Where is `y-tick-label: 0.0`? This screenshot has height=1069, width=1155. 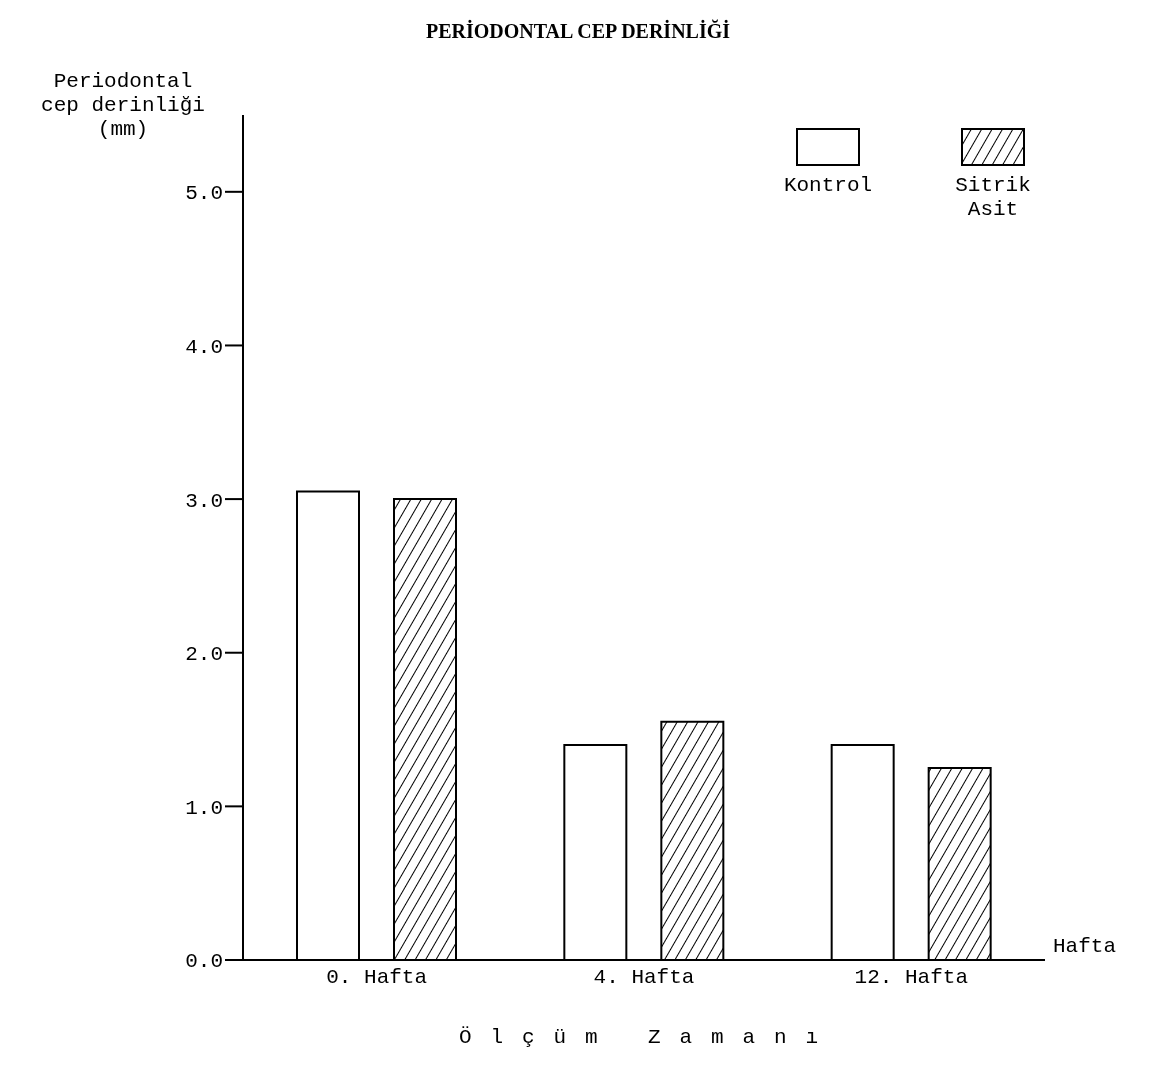 y-tick-label: 0.0 is located at coordinates (204, 962).